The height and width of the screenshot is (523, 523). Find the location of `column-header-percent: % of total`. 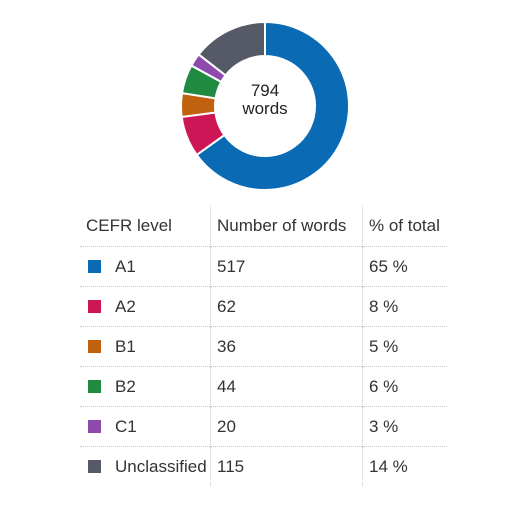

column-header-percent: % of total is located at coordinates (404, 226).